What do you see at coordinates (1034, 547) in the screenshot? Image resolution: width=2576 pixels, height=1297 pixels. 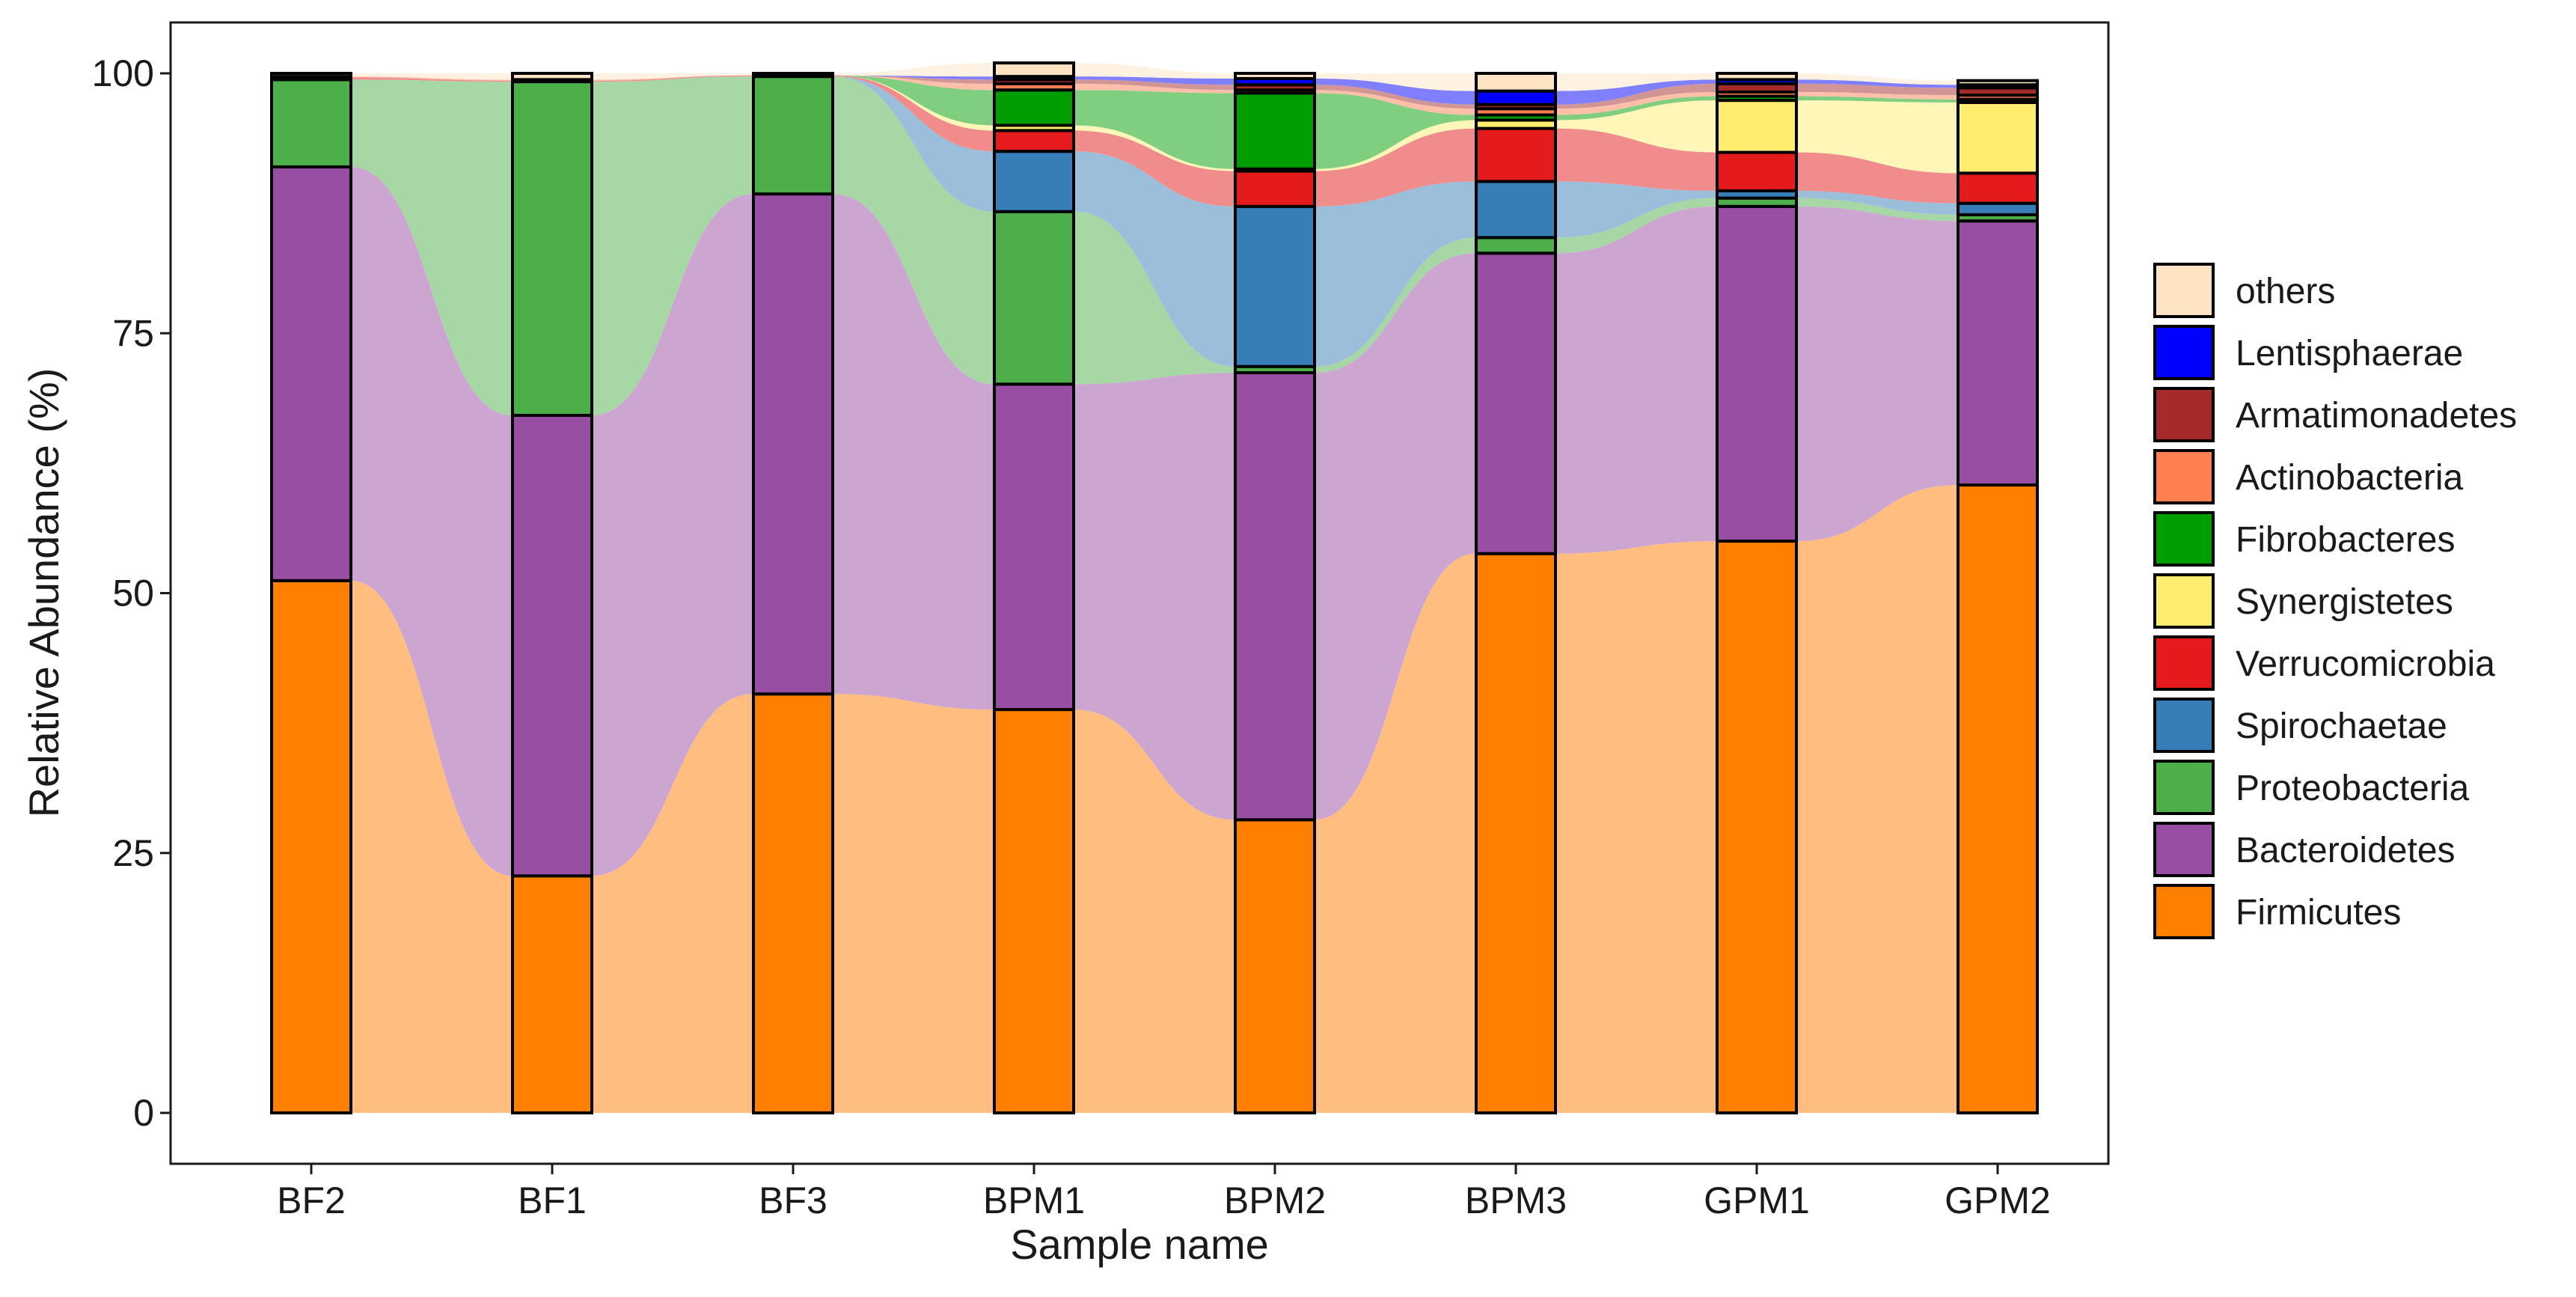 I see `bar-bpm1-bacteroidetes` at bounding box center [1034, 547].